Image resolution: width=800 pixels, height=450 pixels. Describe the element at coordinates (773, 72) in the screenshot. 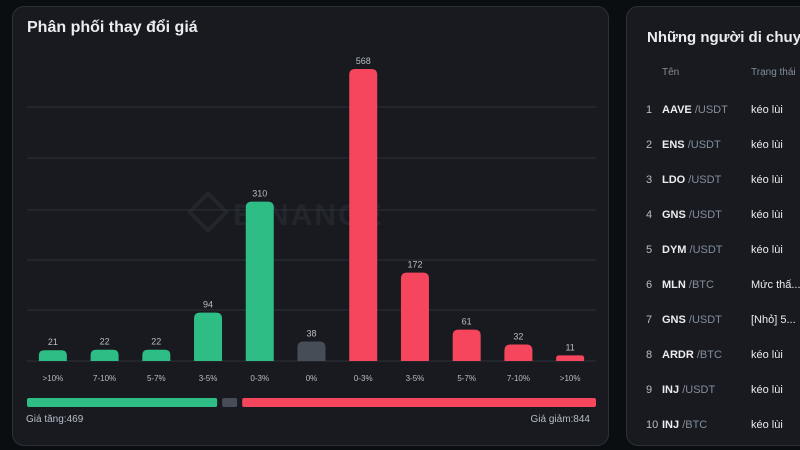

I see `status-column-header: Trạng thái` at that location.